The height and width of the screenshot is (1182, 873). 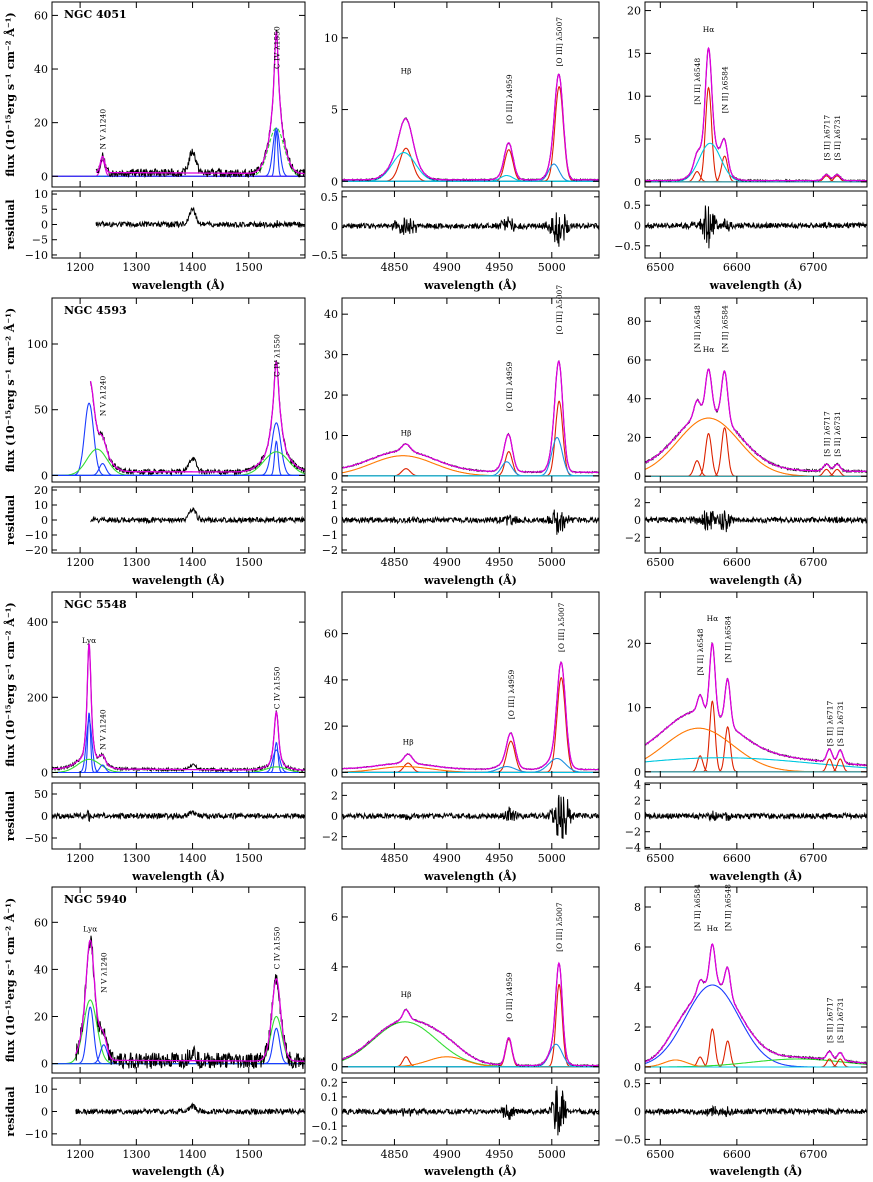 What do you see at coordinates (41, 969) in the screenshot?
I see `y-tick-label: 40` at bounding box center [41, 969].